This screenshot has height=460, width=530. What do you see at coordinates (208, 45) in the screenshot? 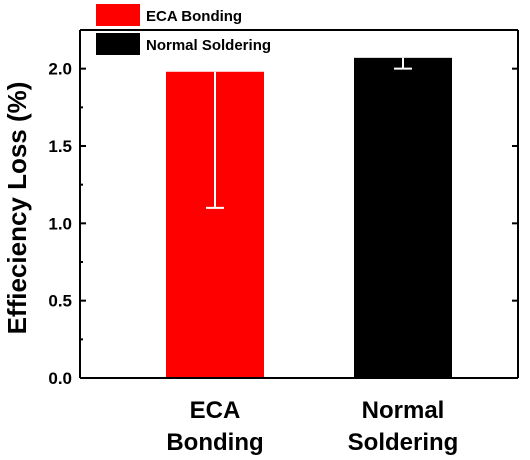
I see `legend-label-2: Normal Soldering` at bounding box center [208, 45].